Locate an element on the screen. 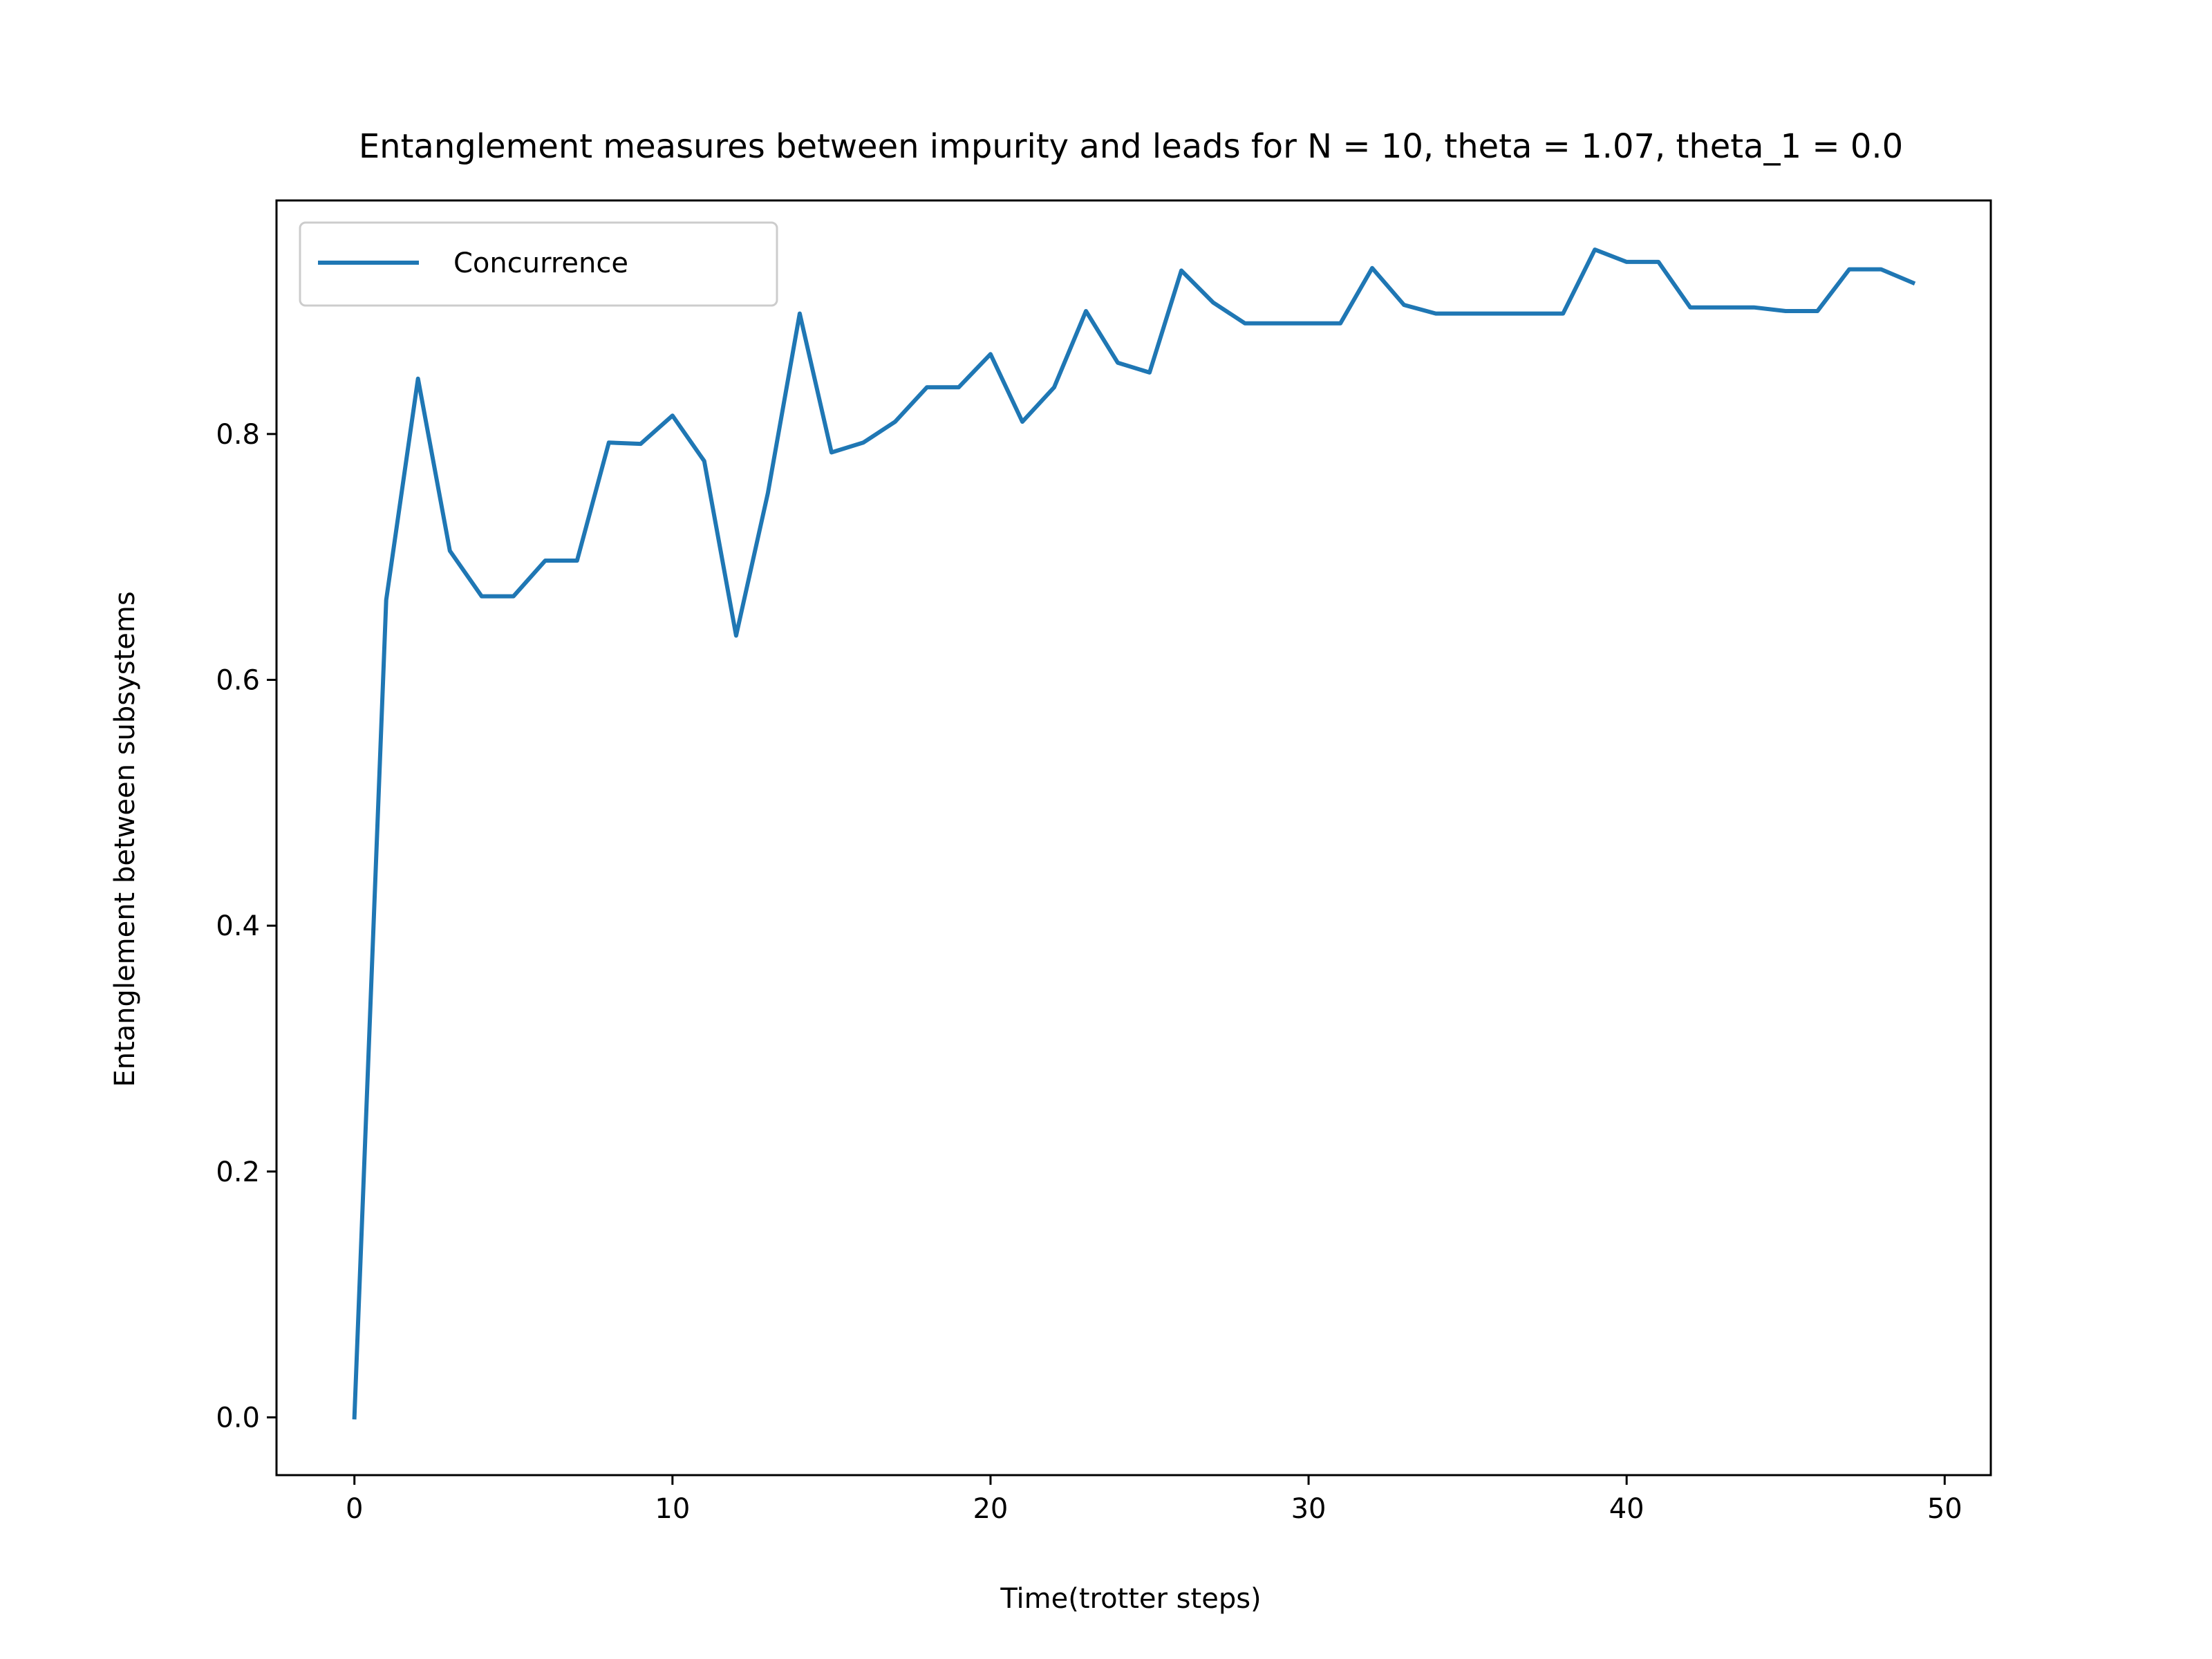  legend-label: Concurrence is located at coordinates (540, 263).